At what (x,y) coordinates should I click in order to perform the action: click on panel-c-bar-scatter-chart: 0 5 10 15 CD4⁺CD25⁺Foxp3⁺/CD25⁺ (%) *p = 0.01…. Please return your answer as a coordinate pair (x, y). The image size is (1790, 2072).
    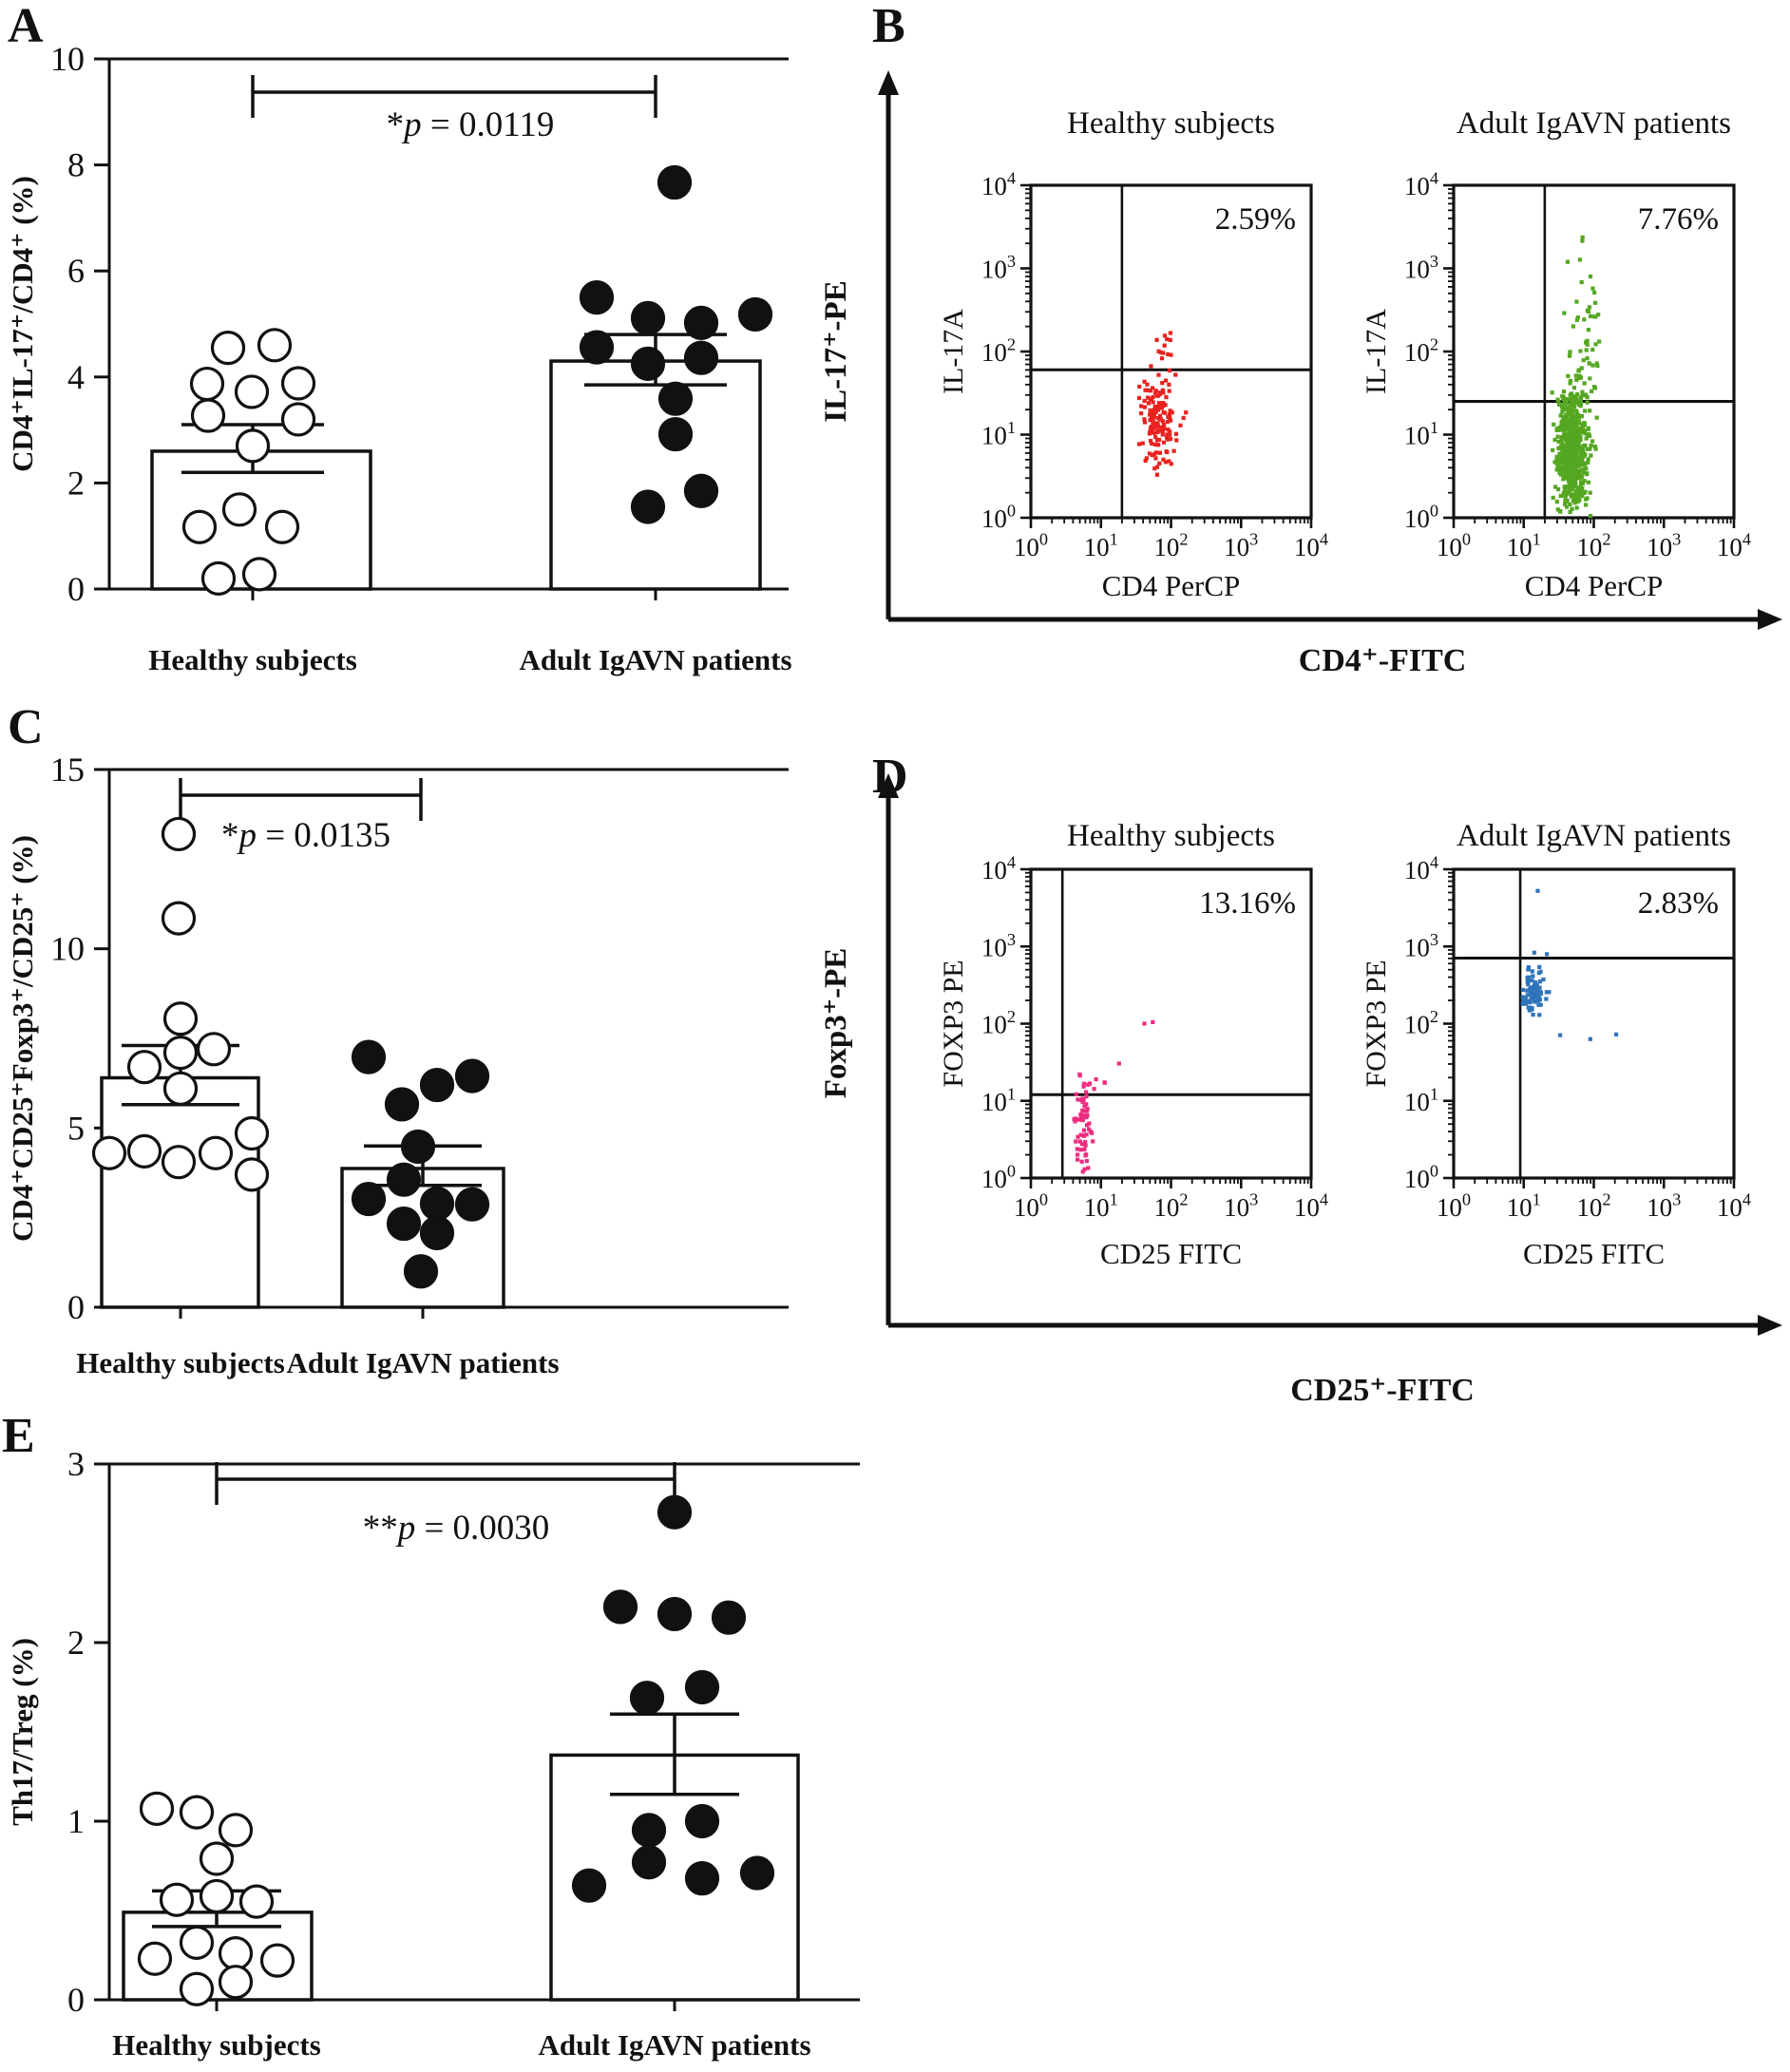
    Looking at the image, I should click on (397, 1065).